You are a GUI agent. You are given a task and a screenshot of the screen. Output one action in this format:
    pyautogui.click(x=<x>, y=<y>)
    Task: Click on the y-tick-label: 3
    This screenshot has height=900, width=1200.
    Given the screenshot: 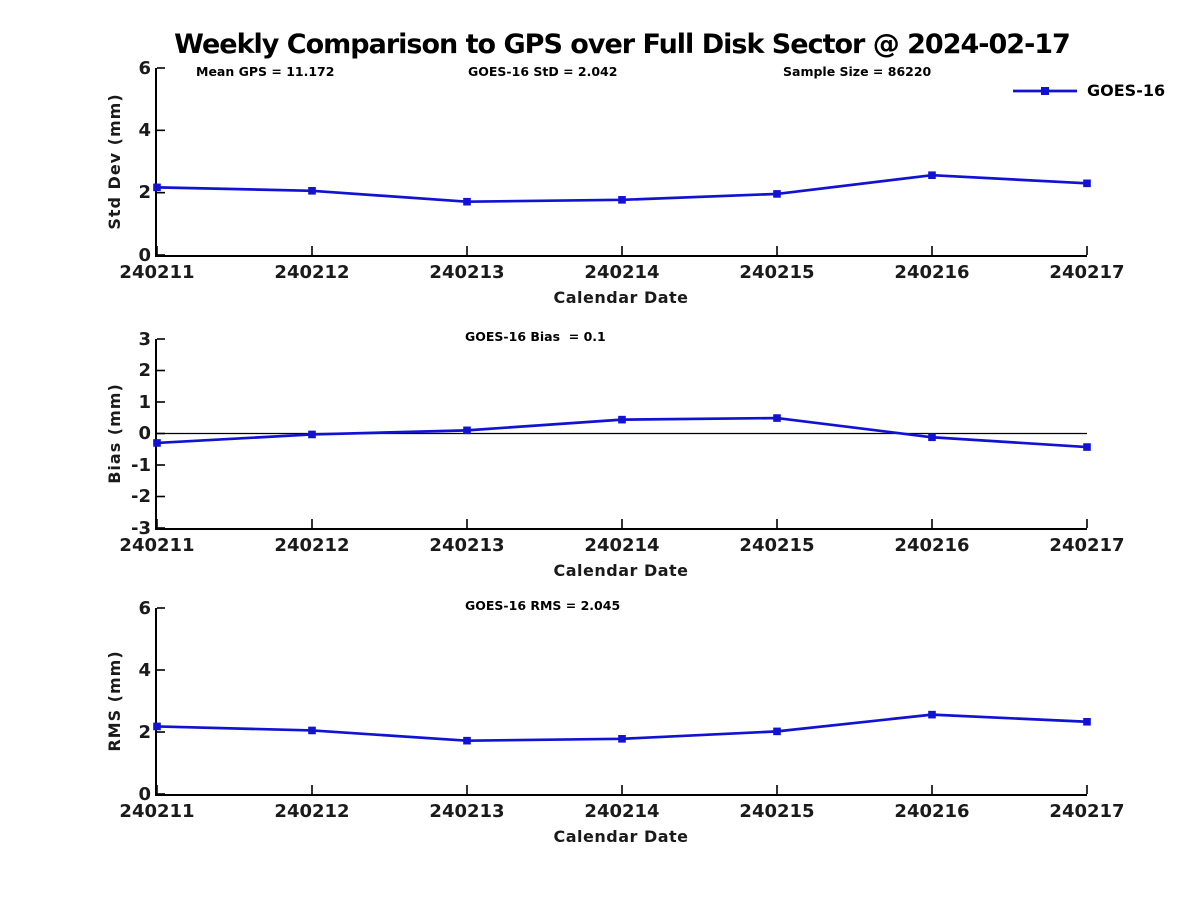 What is the action you would take?
    pyautogui.click(x=144, y=339)
    